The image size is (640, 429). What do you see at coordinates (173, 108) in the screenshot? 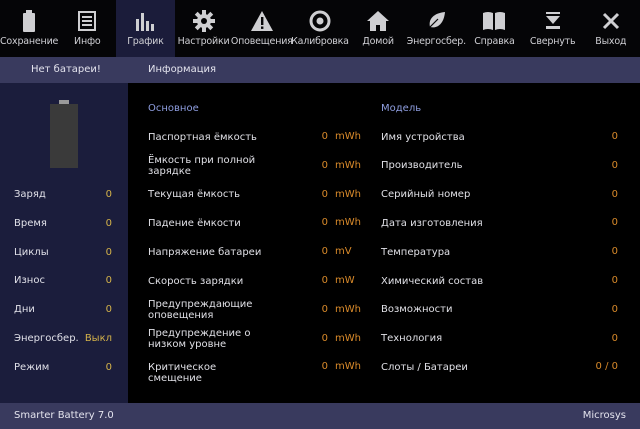
I see `basic-header: Основное` at bounding box center [173, 108].